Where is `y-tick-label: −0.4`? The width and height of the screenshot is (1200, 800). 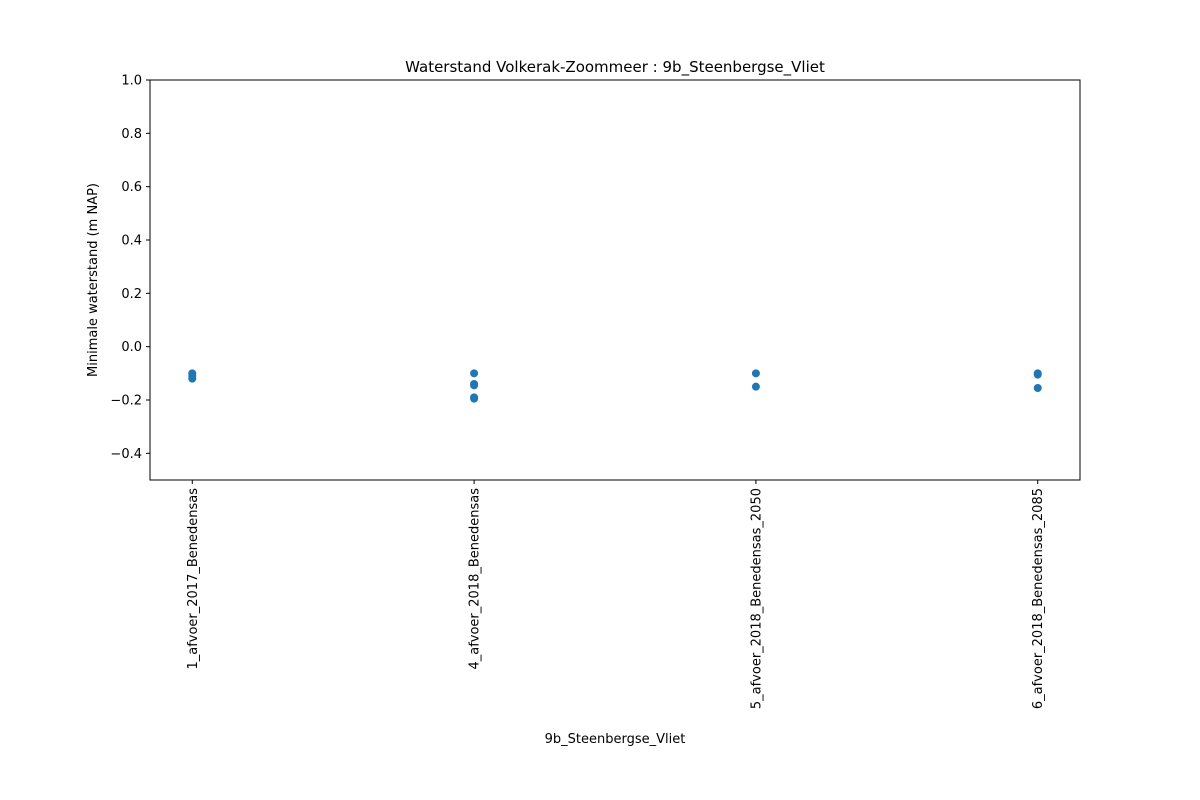 y-tick-label: −0.4 is located at coordinates (126, 454).